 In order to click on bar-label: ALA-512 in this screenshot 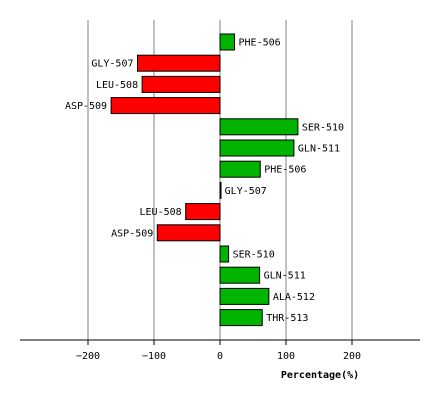, I will do `click(294, 297)`.